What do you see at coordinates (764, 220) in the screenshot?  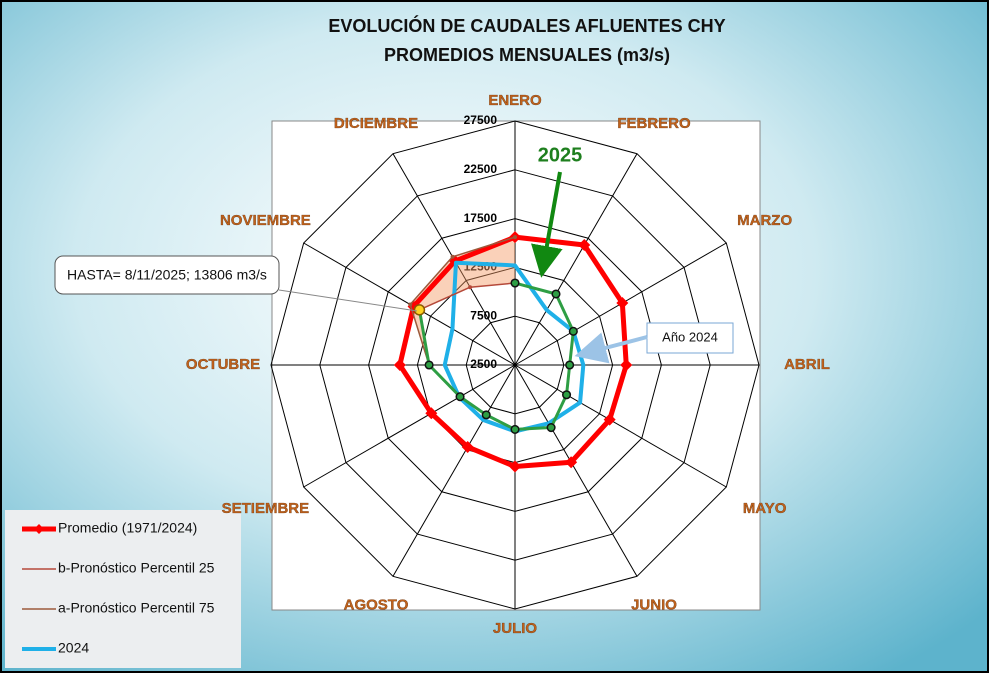 I see `category-label: MARZO` at bounding box center [764, 220].